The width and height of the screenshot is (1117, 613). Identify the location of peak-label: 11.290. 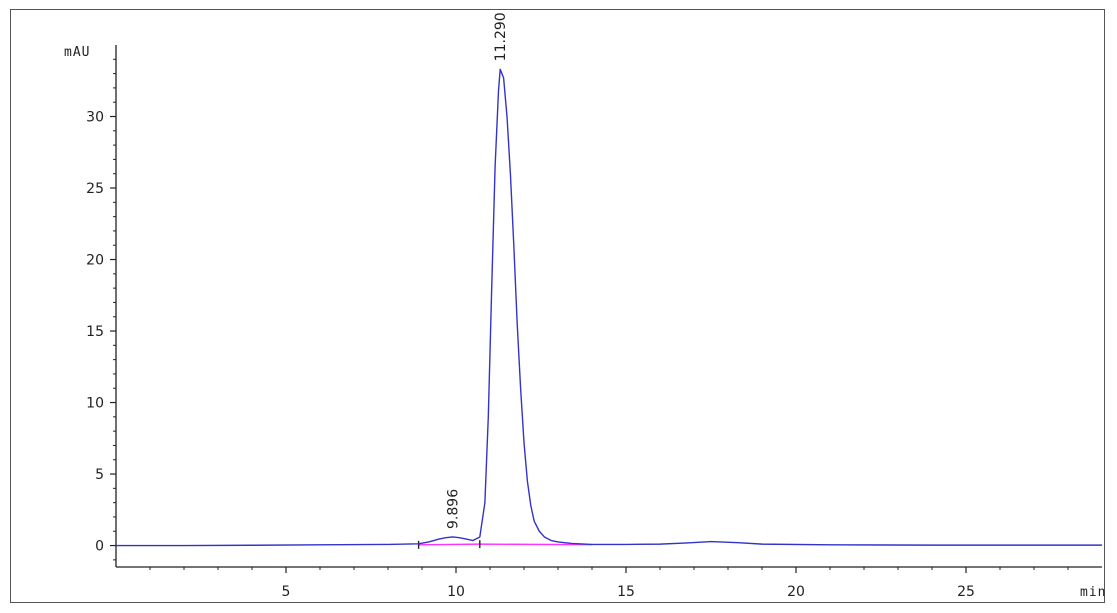
(501, 36).